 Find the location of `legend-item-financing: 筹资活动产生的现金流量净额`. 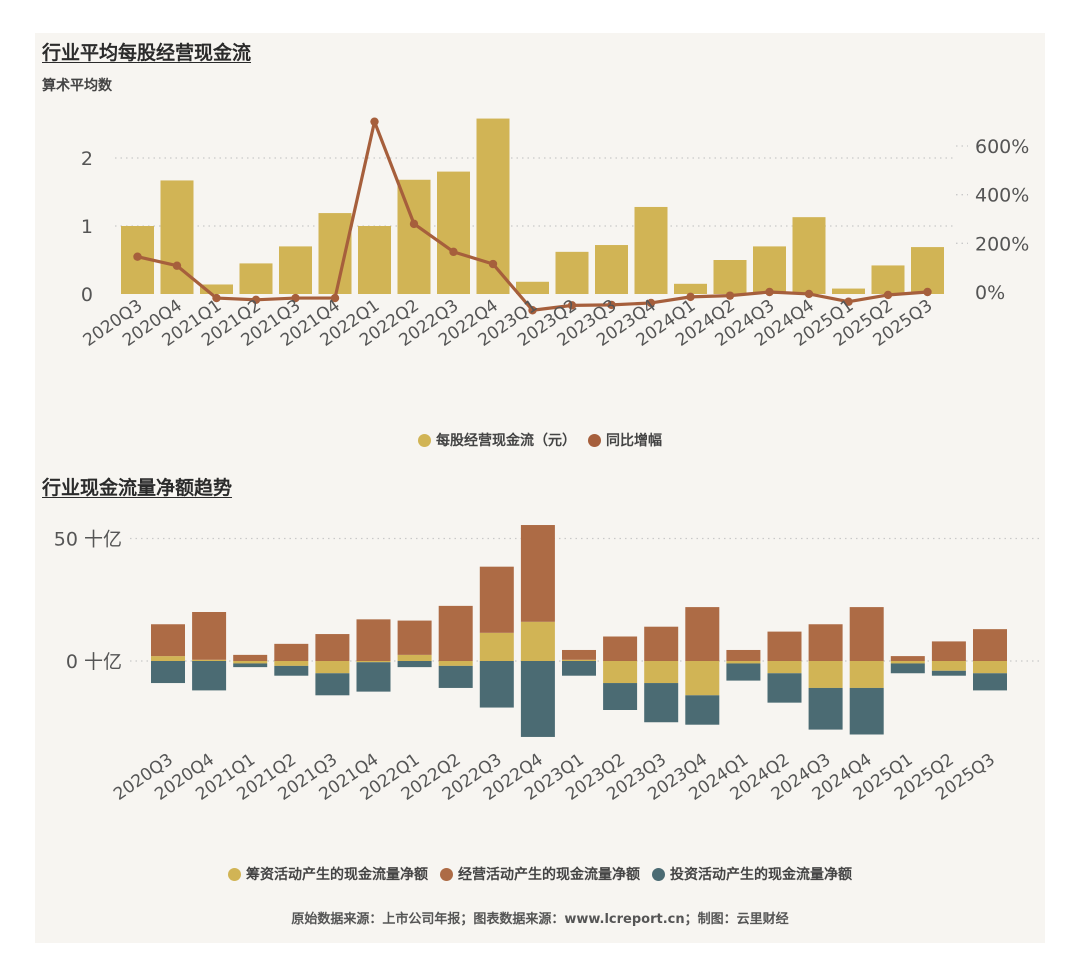

legend-item-financing: 筹资活动产生的现金流量净额 is located at coordinates (328, 874).